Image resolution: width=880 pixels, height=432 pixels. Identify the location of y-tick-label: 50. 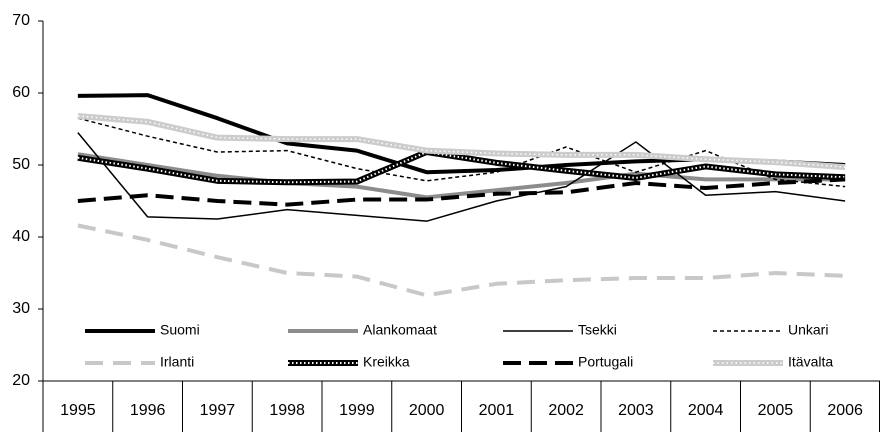
(21, 164).